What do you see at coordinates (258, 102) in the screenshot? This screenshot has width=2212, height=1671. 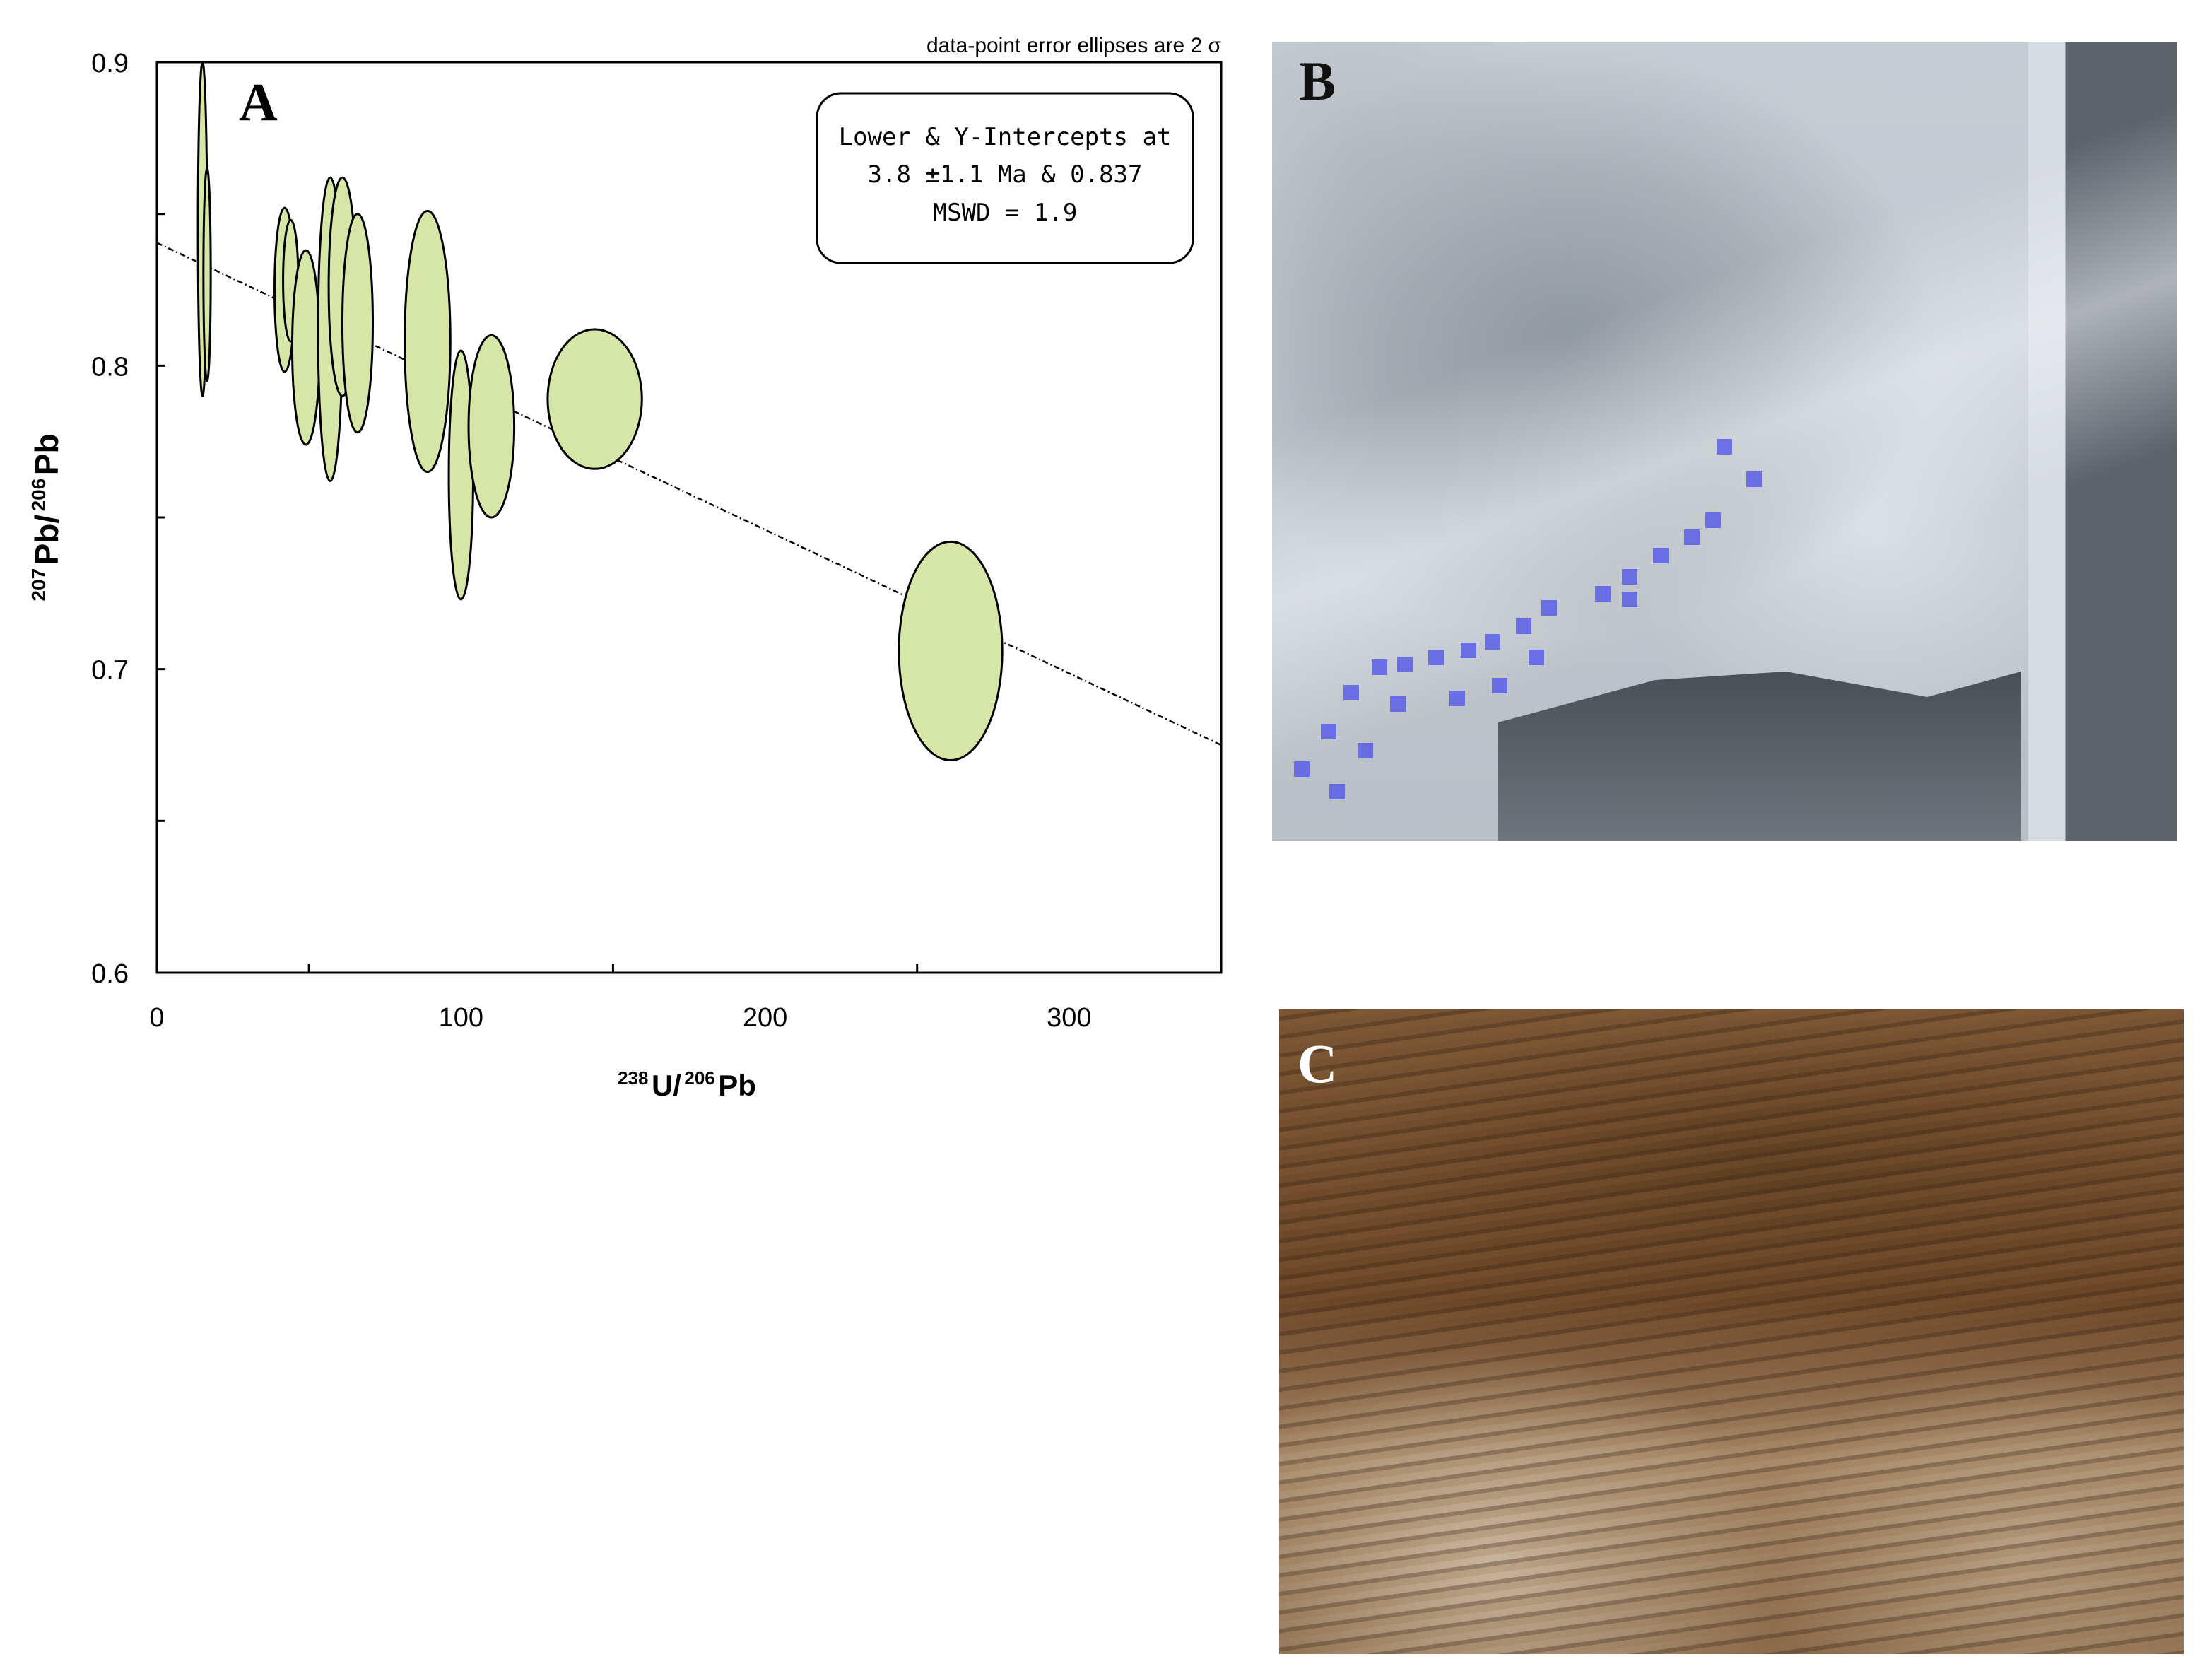 I see `panel-label-a: A` at bounding box center [258, 102].